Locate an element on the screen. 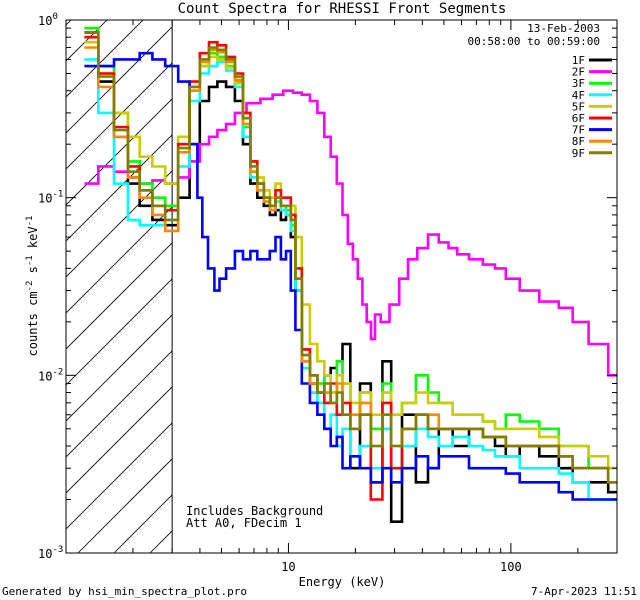 Image resolution: width=640 pixels, height=600 pixels. time-range-label: 00:58:00 to 00:59:00 is located at coordinates (534, 41).